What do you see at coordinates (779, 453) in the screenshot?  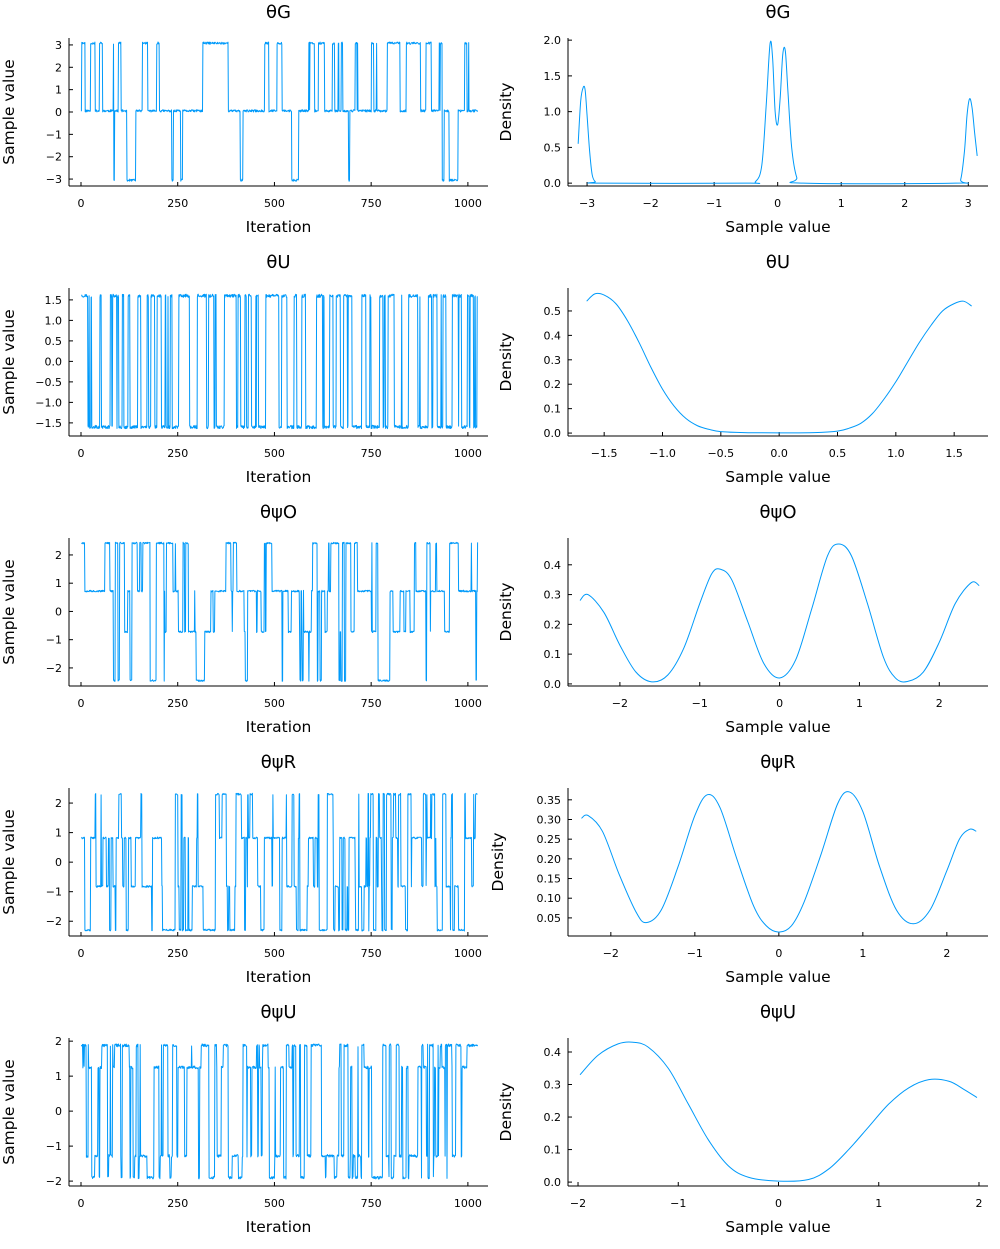 I see `x-tick-label: 0.0` at bounding box center [779, 453].